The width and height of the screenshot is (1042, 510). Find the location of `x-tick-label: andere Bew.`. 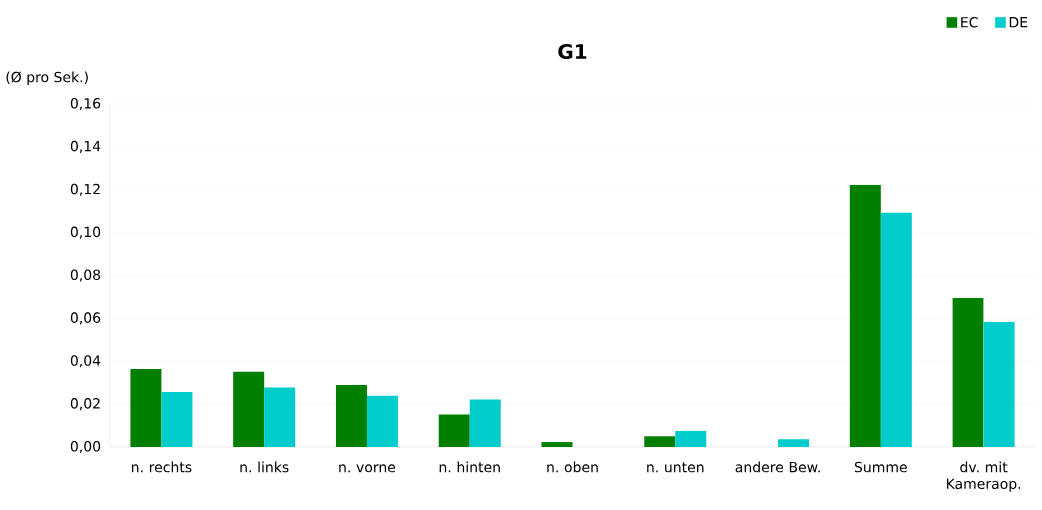

x-tick-label: andere Bew. is located at coordinates (777, 467).